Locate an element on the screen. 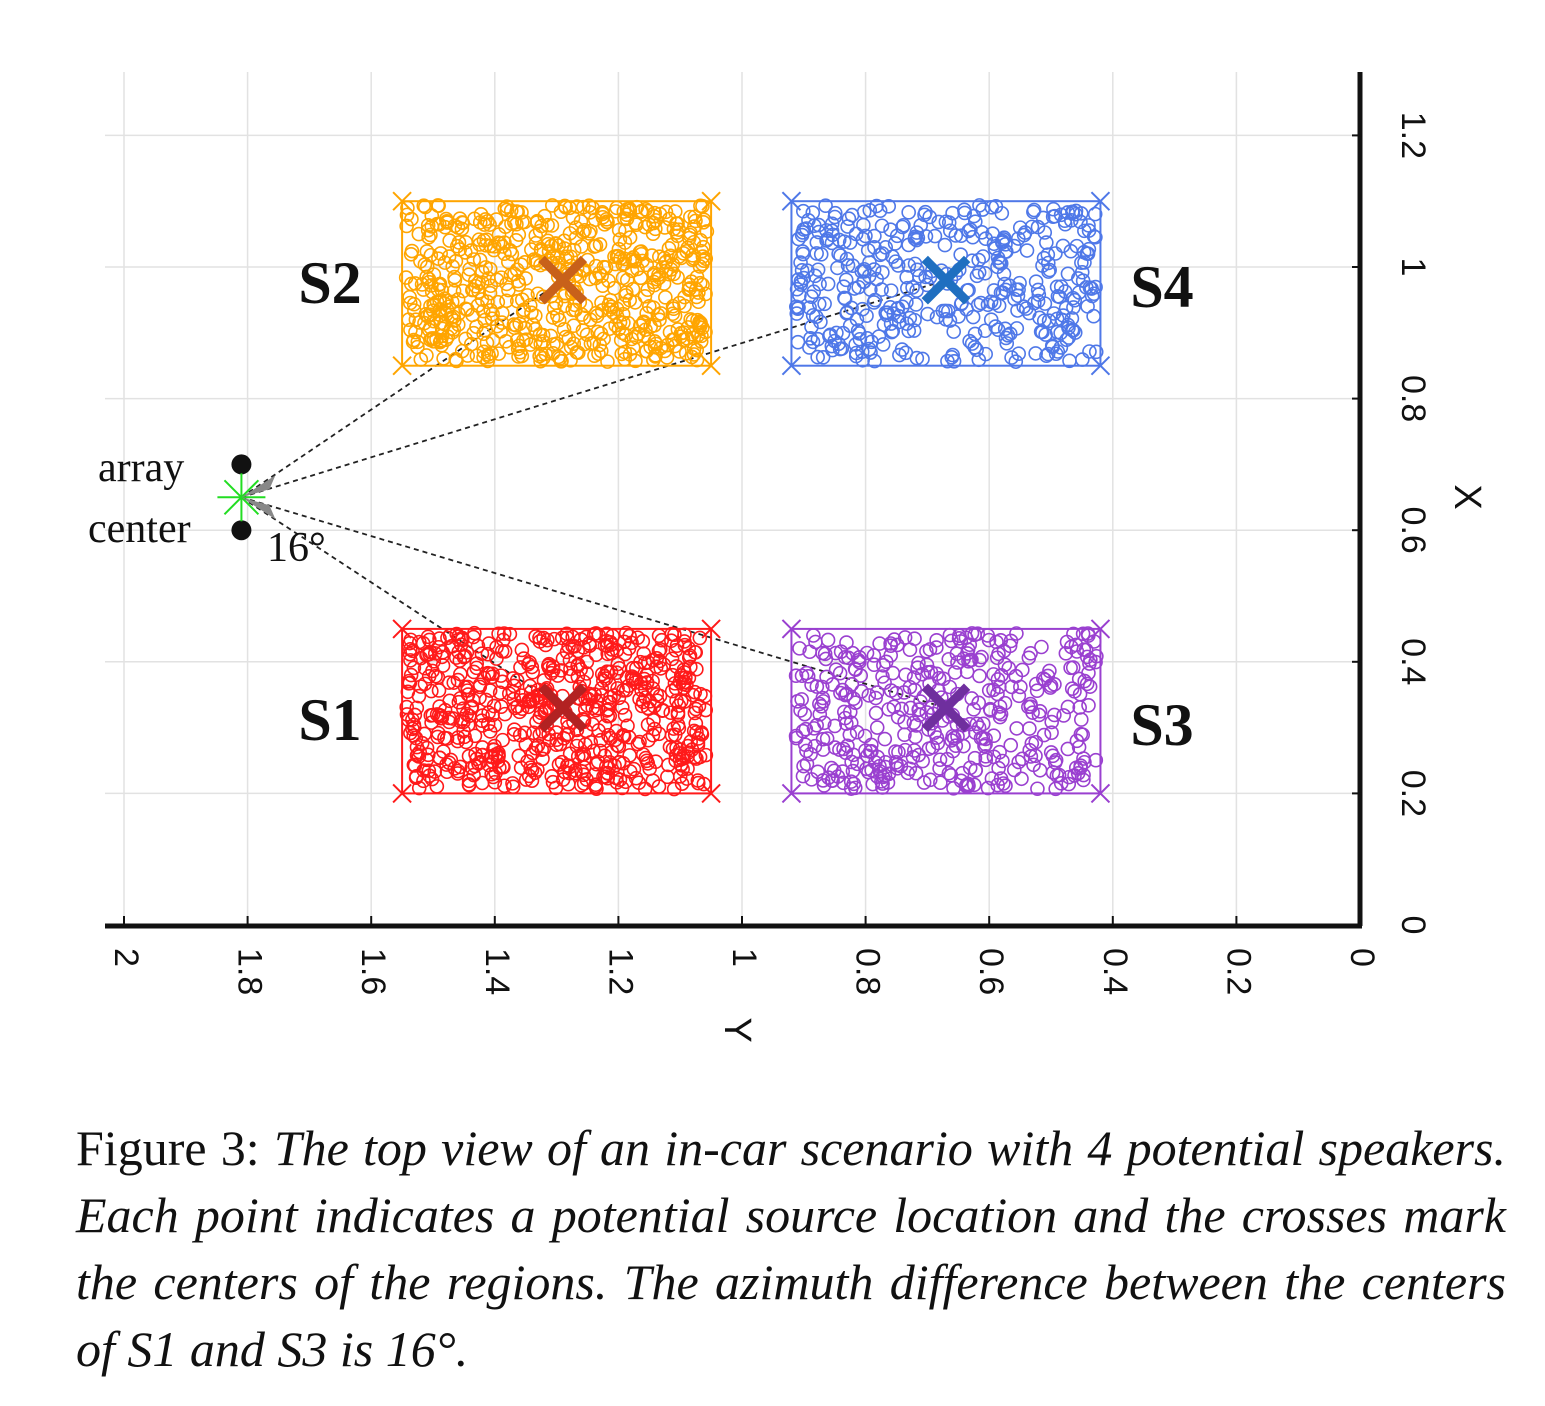 Image resolution: width=1545 pixels, height=1406 pixels. corner-marker is located at coordinates (711, 365).